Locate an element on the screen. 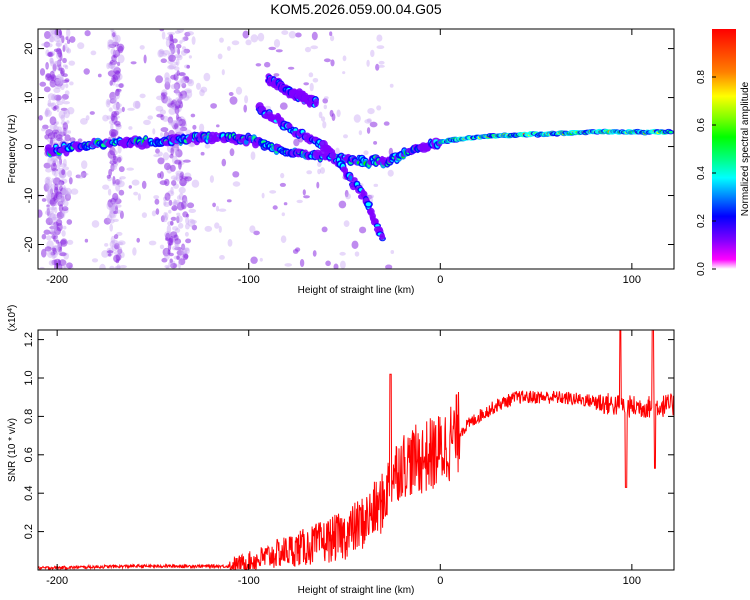 The image size is (750, 600). y-tick-label: 1.2 is located at coordinates (29, 339).